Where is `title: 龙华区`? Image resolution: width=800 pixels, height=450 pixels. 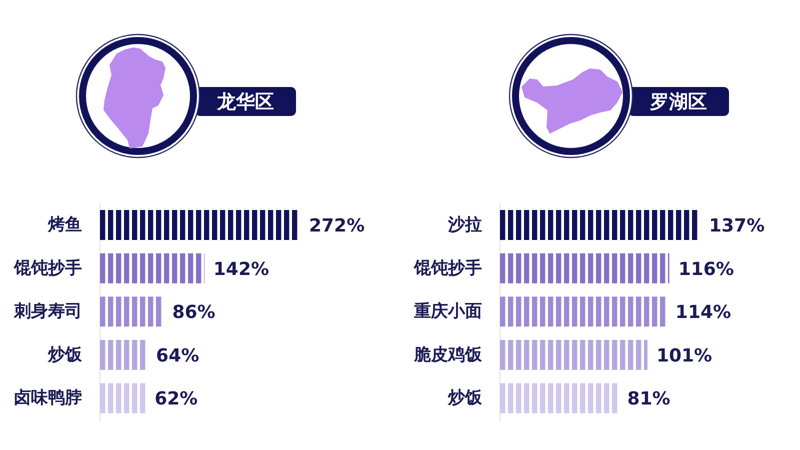 title: 龙华区 is located at coordinates (245, 102).